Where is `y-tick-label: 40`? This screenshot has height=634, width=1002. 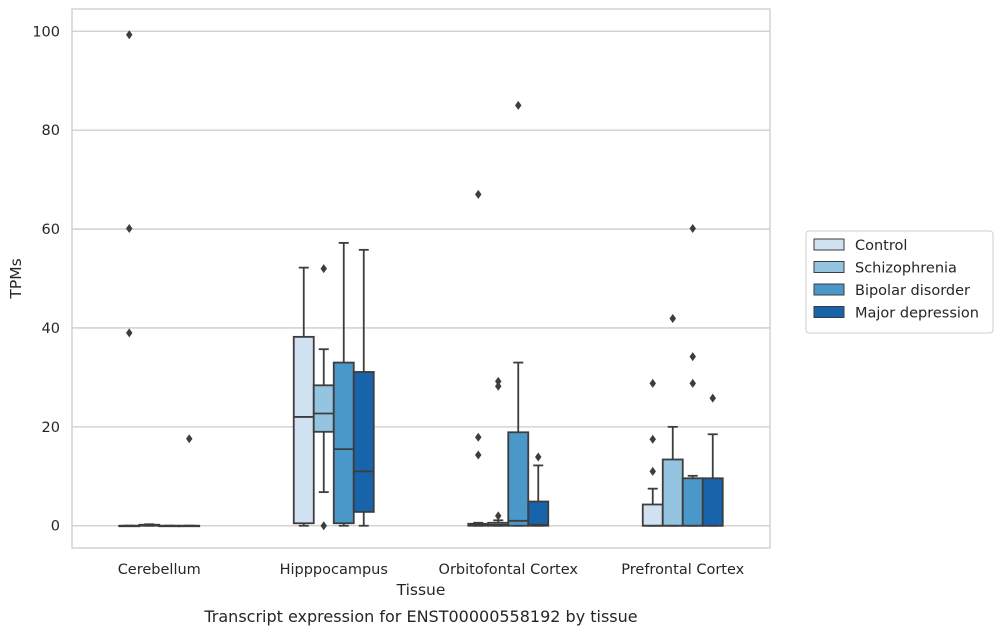 y-tick-label: 40 is located at coordinates (51, 329).